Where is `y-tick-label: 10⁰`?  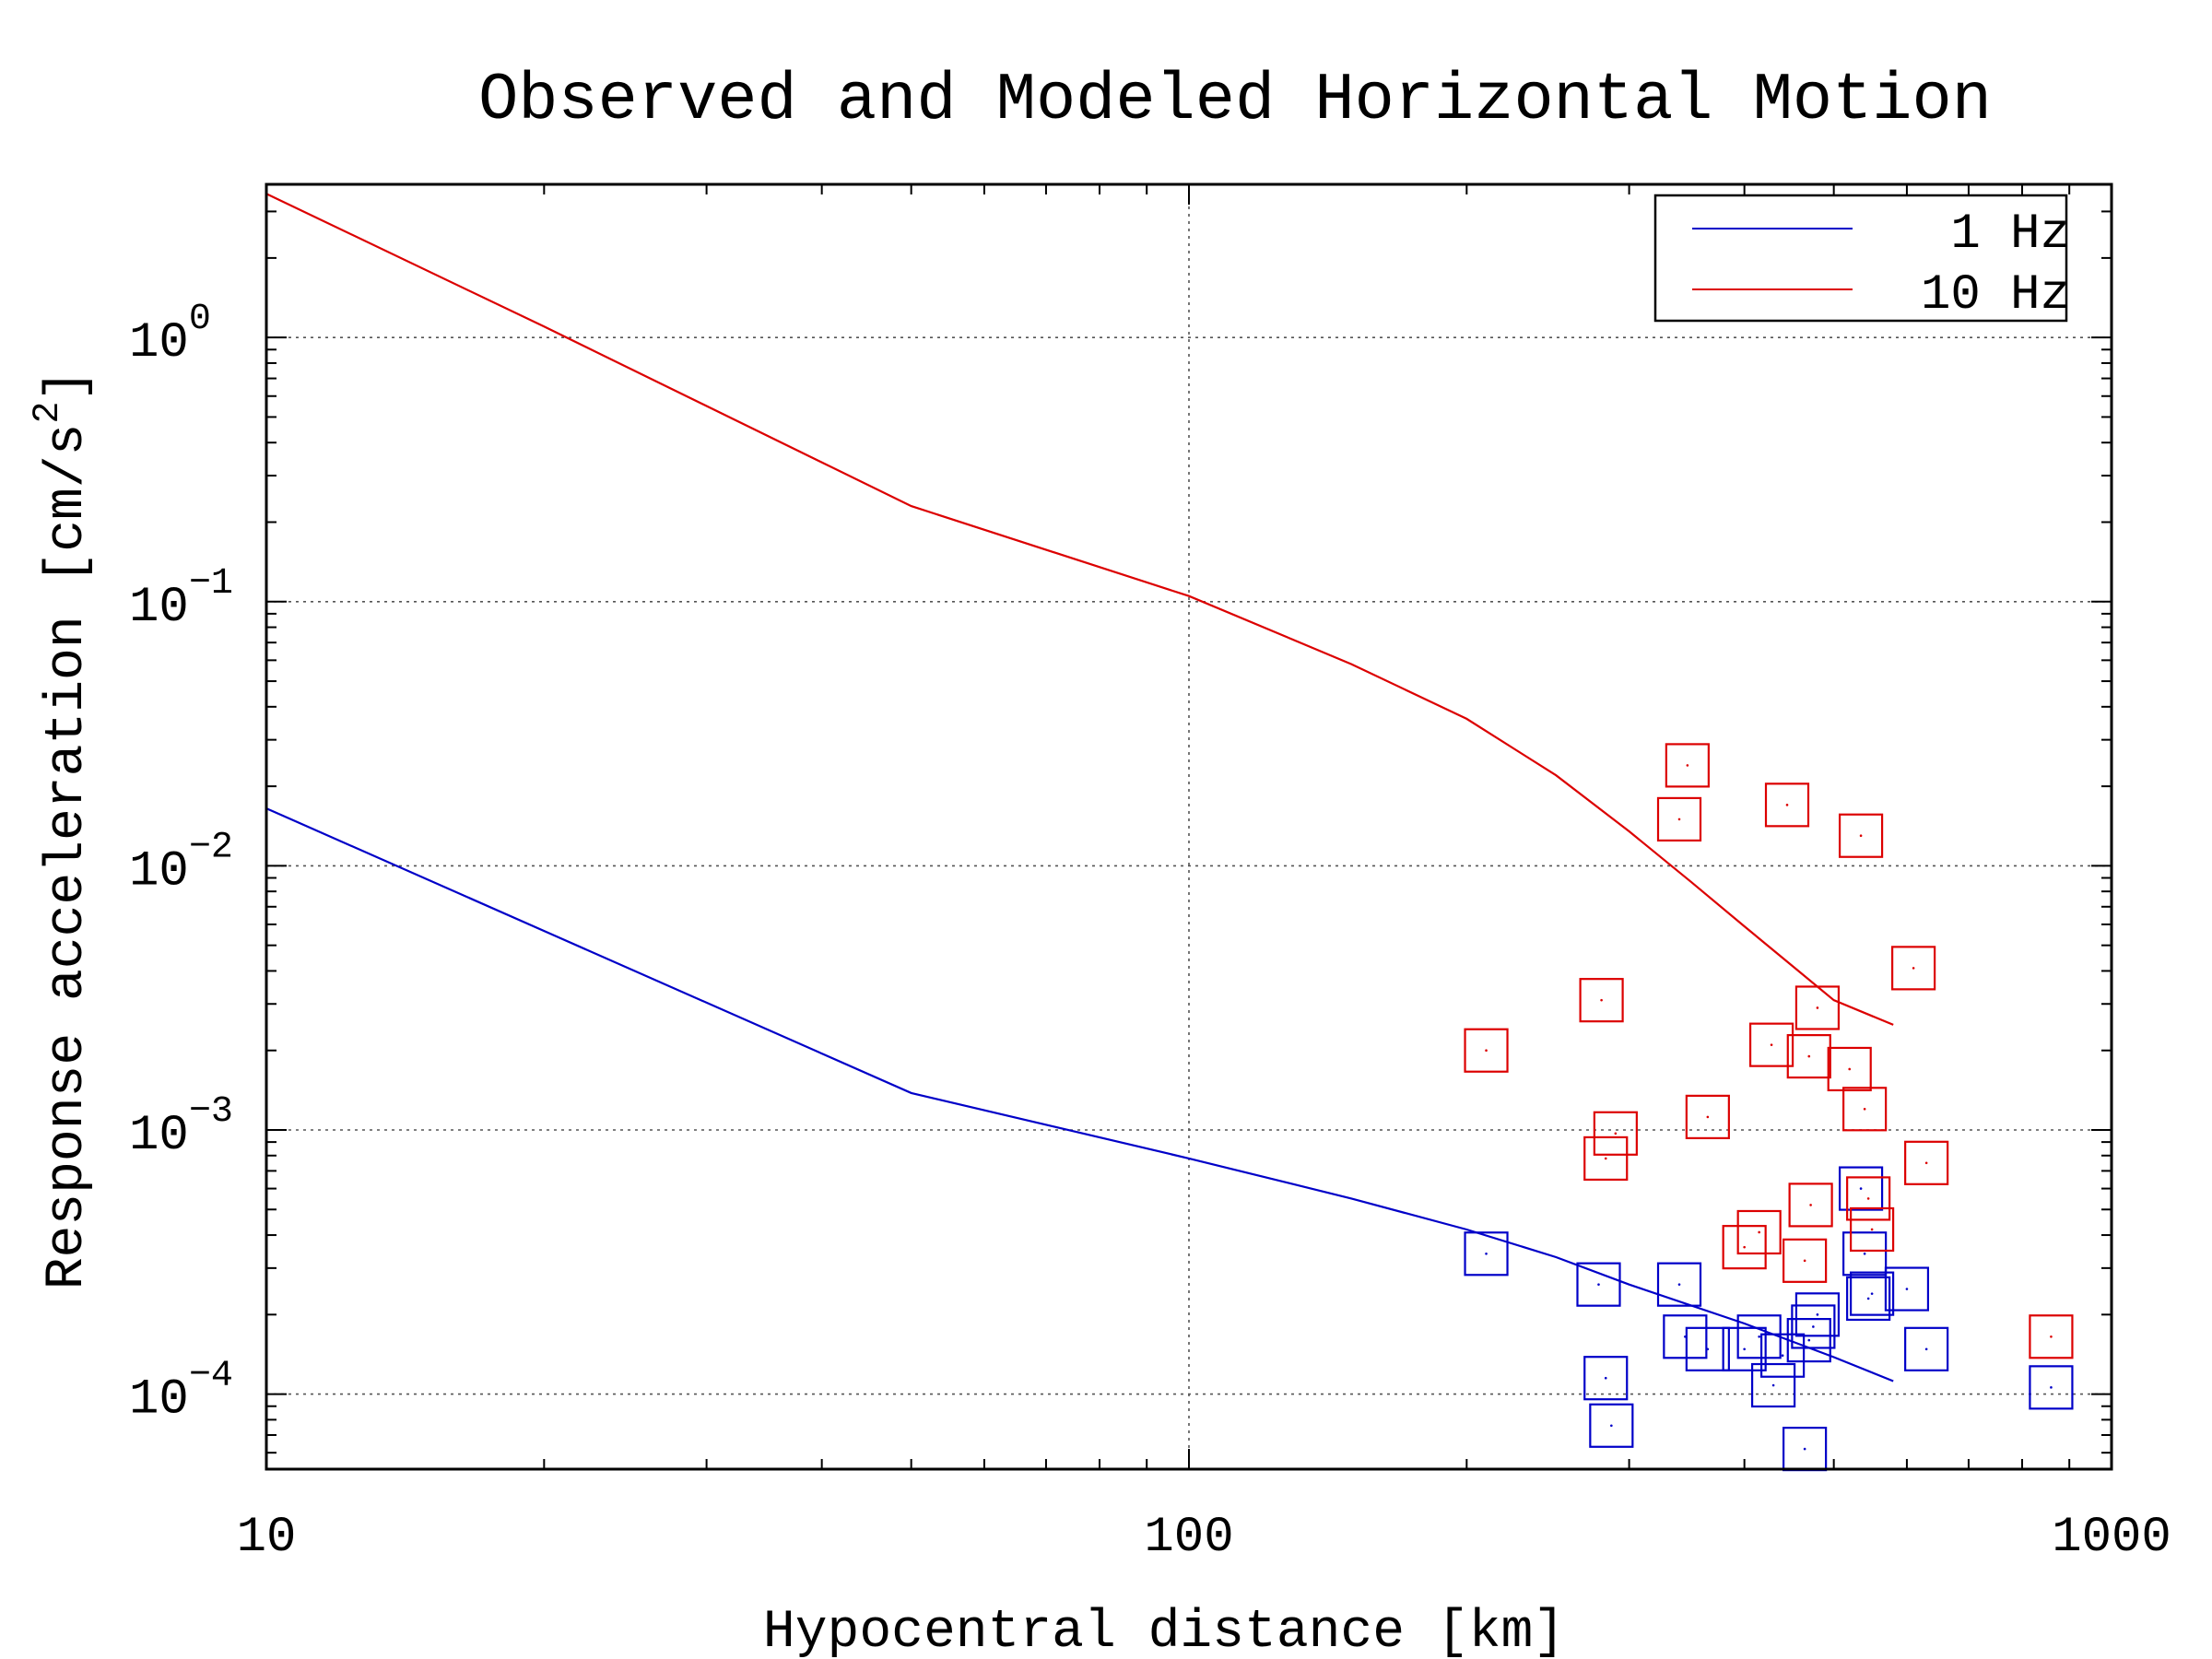
y-tick-label: 10⁰ is located at coordinates (170, 335).